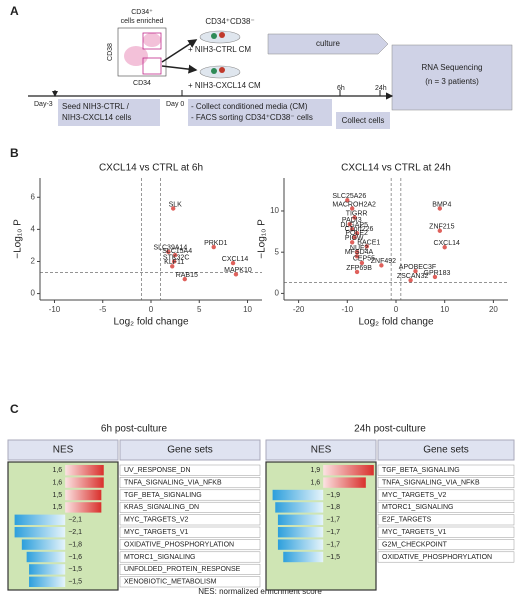 This screenshot has width=520, height=608. What do you see at coordinates (299, 309) in the screenshot?
I see `x-tick-label: -20` at bounding box center [299, 309].